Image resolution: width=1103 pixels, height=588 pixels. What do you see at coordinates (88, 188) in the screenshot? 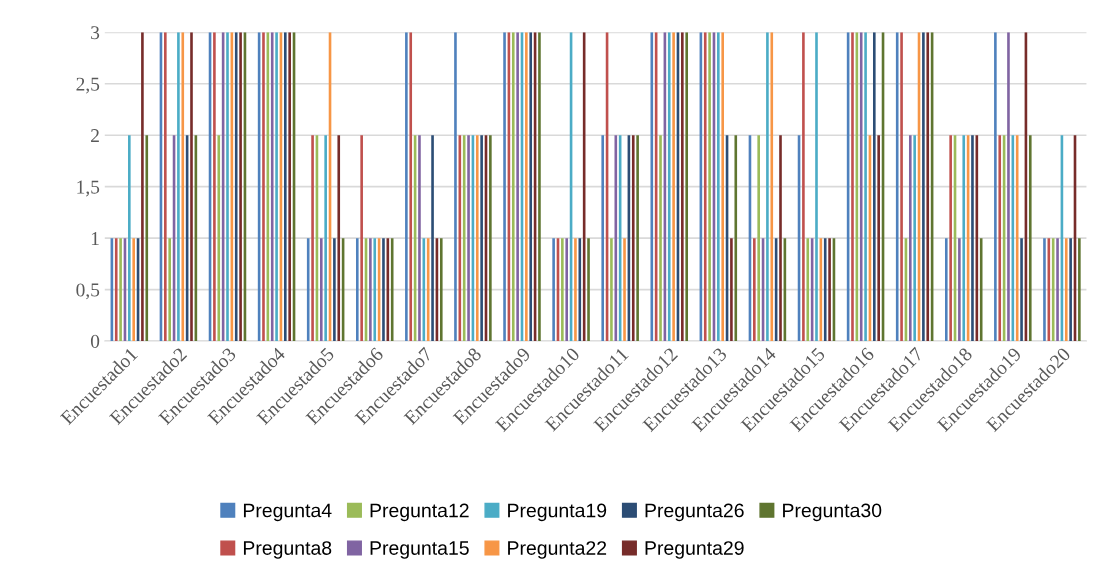
I see `y-tick-label: 1,5` at bounding box center [88, 188].